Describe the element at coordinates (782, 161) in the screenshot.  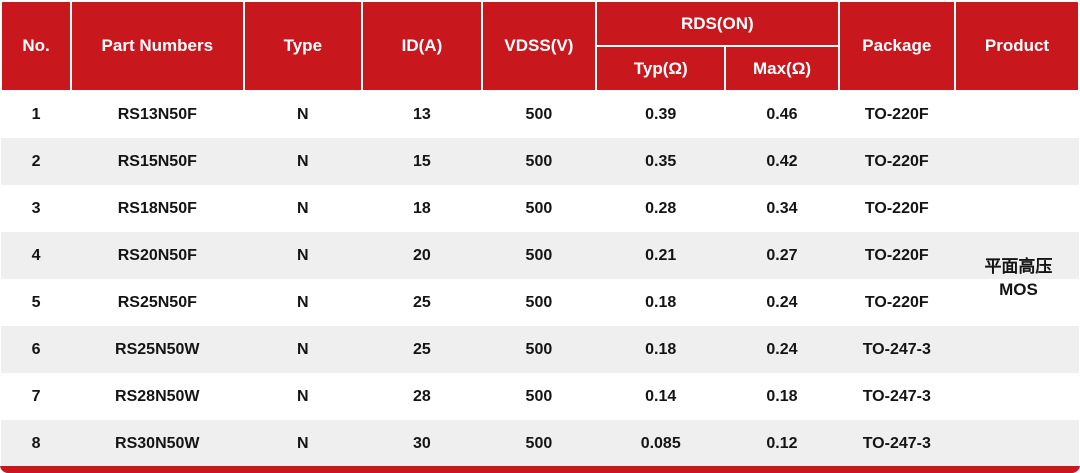
I see `cell-rds-max: 0.42` at that location.